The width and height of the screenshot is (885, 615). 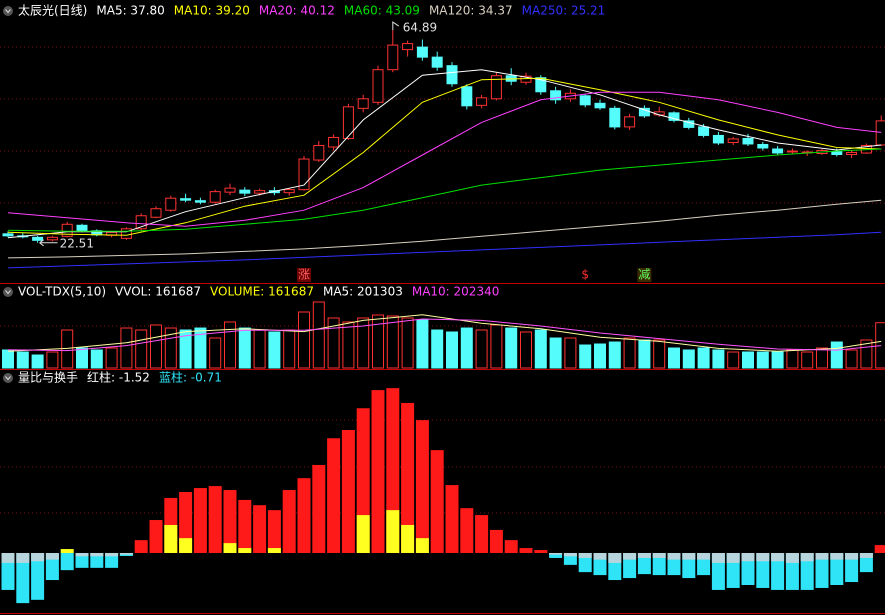 What do you see at coordinates (118, 377) in the screenshot?
I see `readout: 红柱: -1.52` at bounding box center [118, 377].